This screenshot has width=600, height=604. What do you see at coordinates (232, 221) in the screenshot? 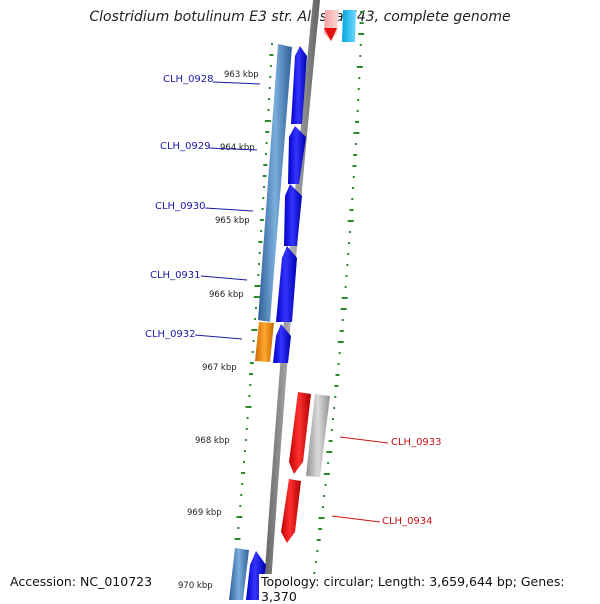
I see `position-label-965: 965 kbp` at bounding box center [232, 221].